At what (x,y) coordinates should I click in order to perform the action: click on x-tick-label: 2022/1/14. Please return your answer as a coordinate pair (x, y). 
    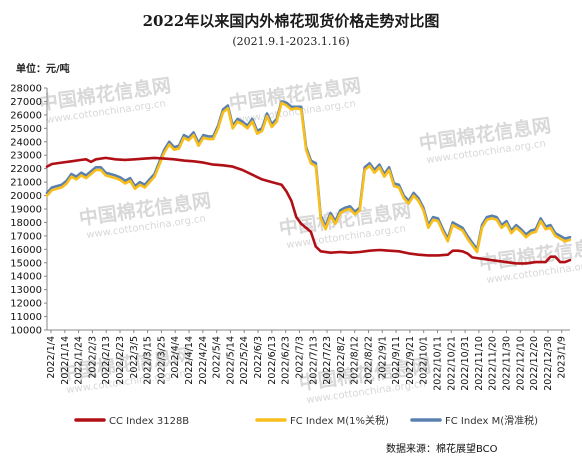
    Looking at the image, I should click on (65, 360).